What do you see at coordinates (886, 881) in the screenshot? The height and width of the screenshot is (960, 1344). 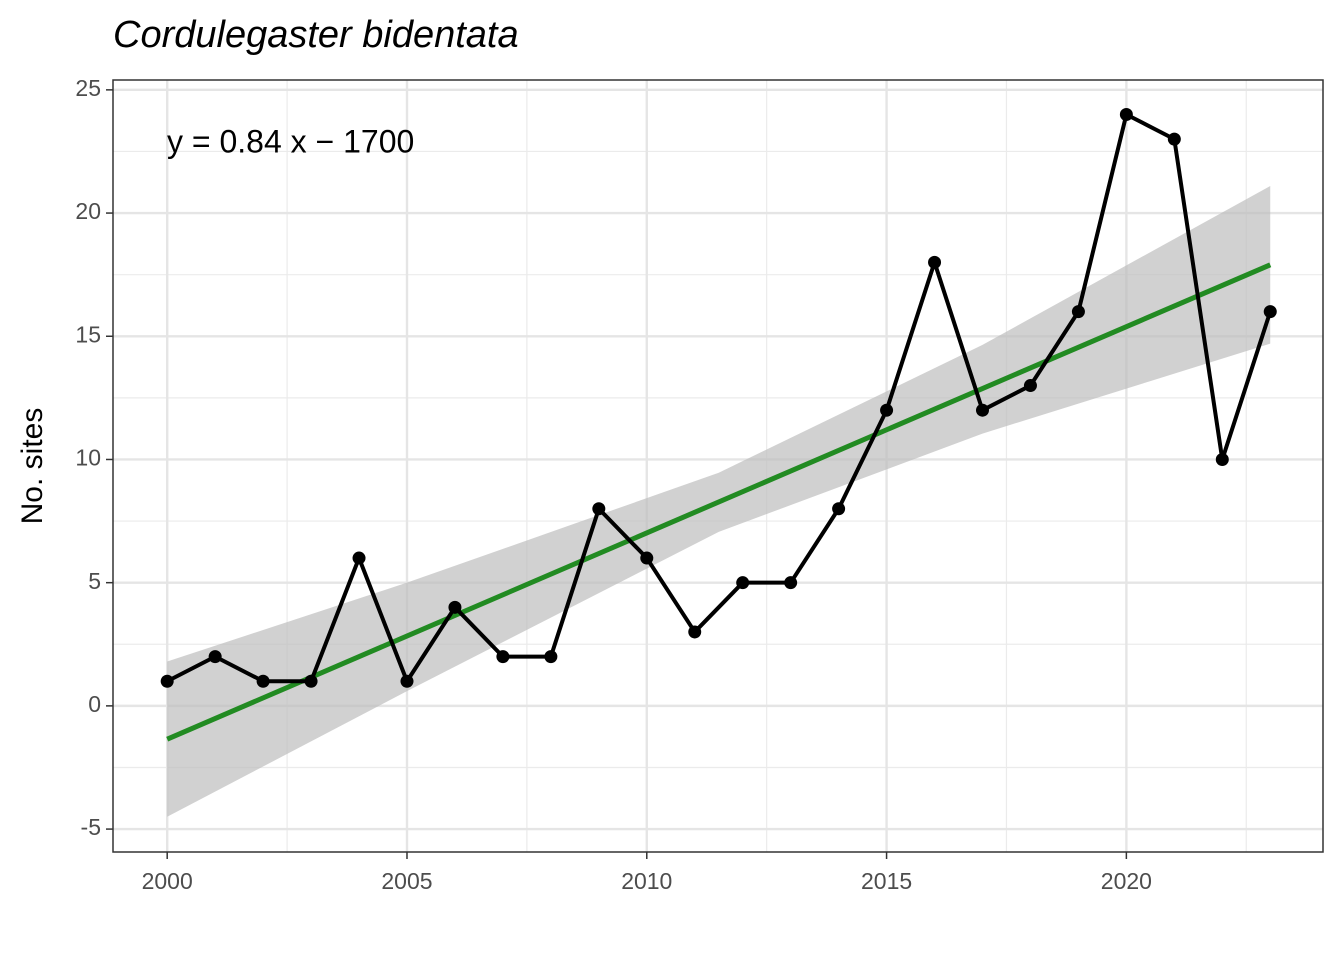 I see `x-tick-label: 2015` at bounding box center [886, 881].